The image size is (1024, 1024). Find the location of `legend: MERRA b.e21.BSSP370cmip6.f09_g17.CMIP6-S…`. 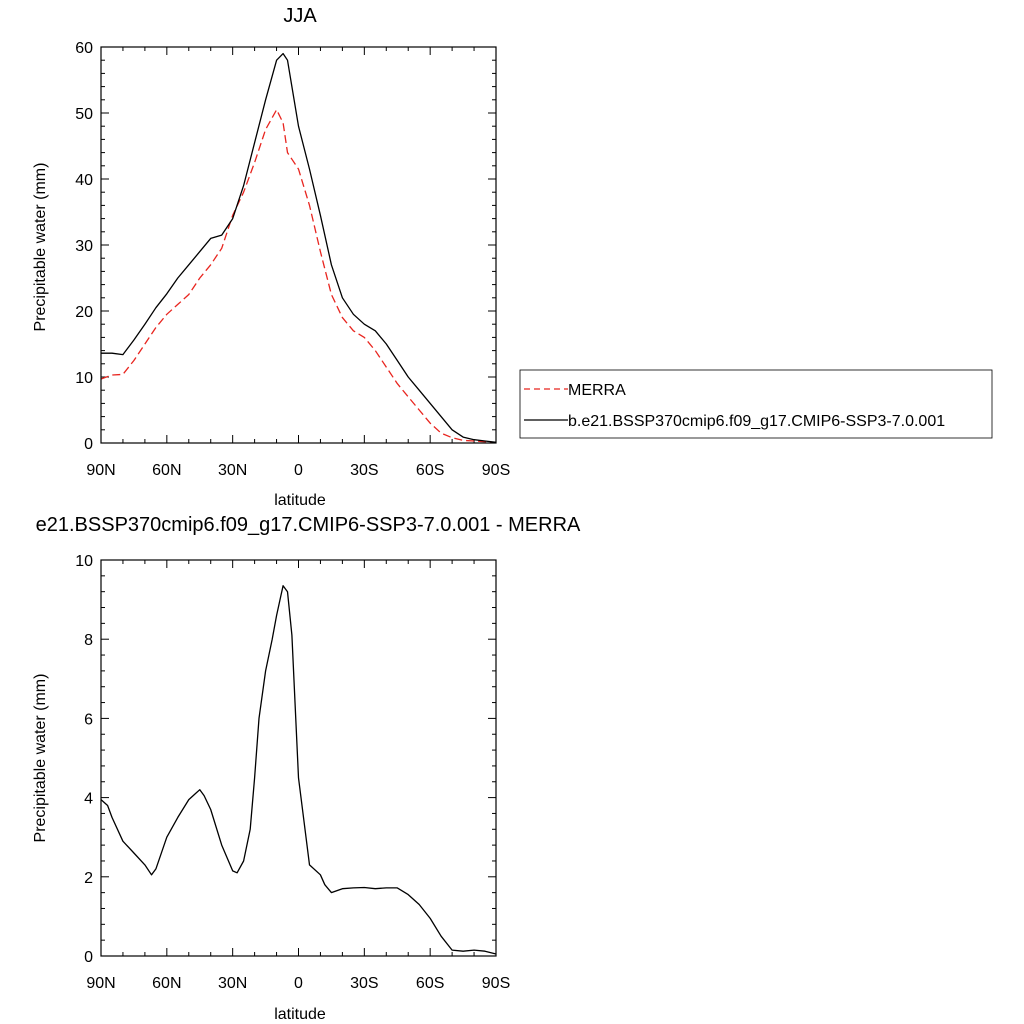

legend: MERRA b.e21.BSSP370cmip6.f09_g17.CMIP6-S… is located at coordinates (756, 404).